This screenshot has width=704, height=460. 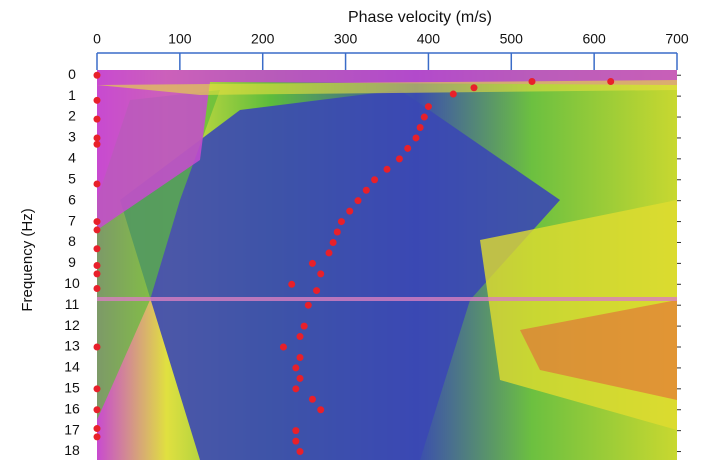 I want to click on y-tick-label: 11, so click(x=72, y=304).